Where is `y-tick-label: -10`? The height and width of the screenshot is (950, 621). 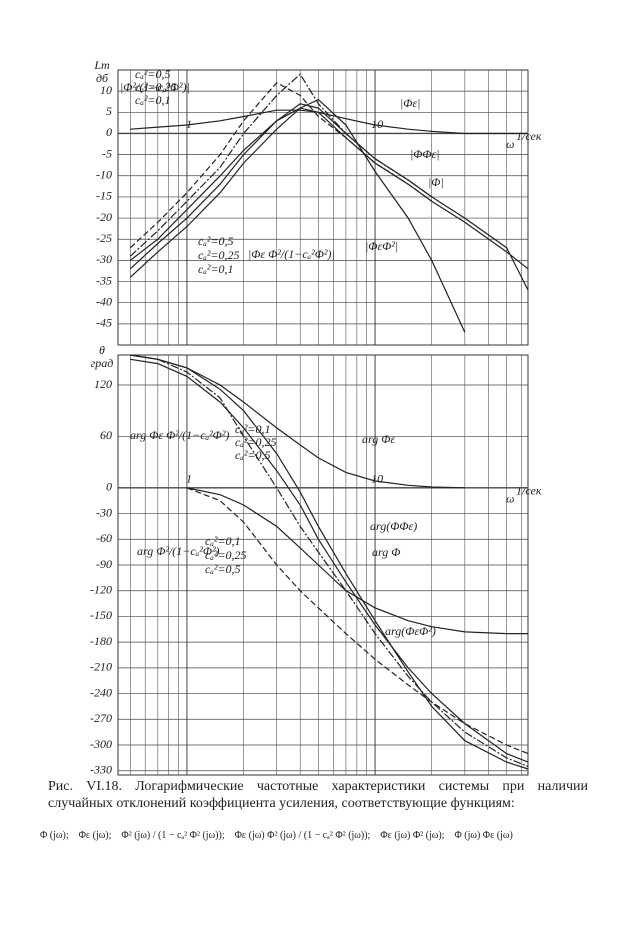 y-tick-label: -10 is located at coordinates (104, 175).